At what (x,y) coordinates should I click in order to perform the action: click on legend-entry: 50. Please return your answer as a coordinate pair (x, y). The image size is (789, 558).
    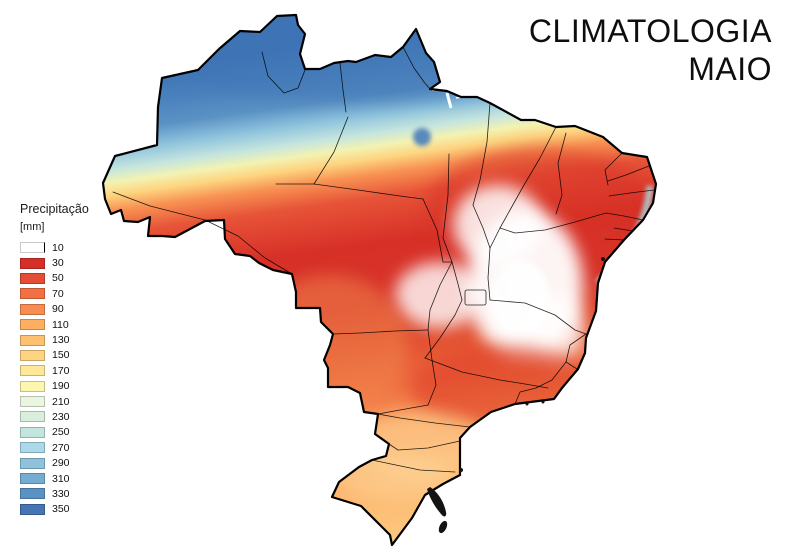
    Looking at the image, I should click on (54, 278).